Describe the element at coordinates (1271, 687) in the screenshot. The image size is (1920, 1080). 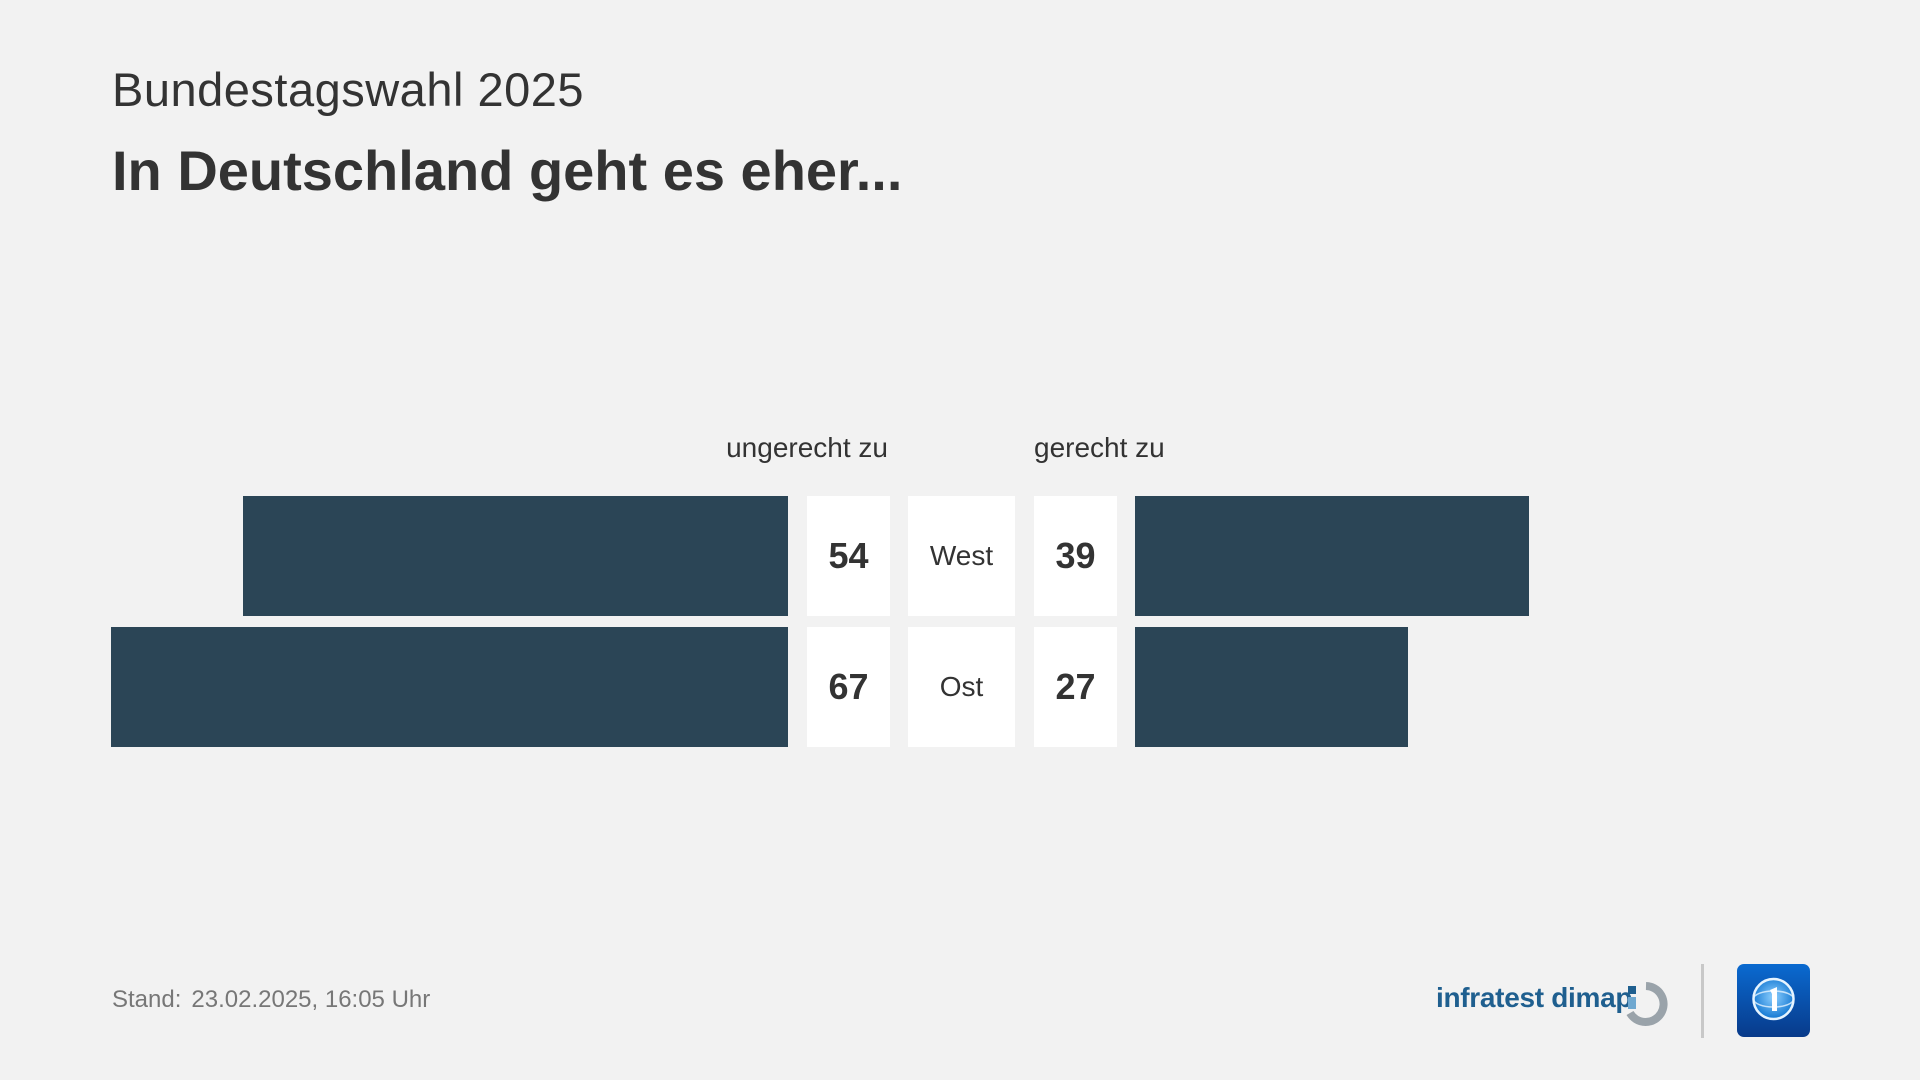
I see `bar-gerecht-ost` at that location.